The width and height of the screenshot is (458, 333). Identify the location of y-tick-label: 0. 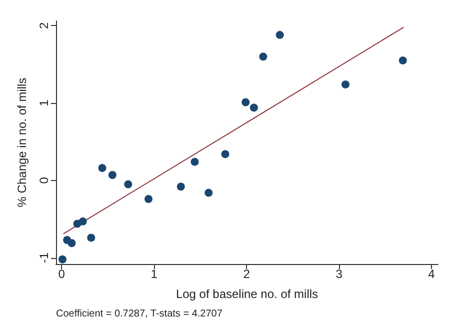
(44, 180).